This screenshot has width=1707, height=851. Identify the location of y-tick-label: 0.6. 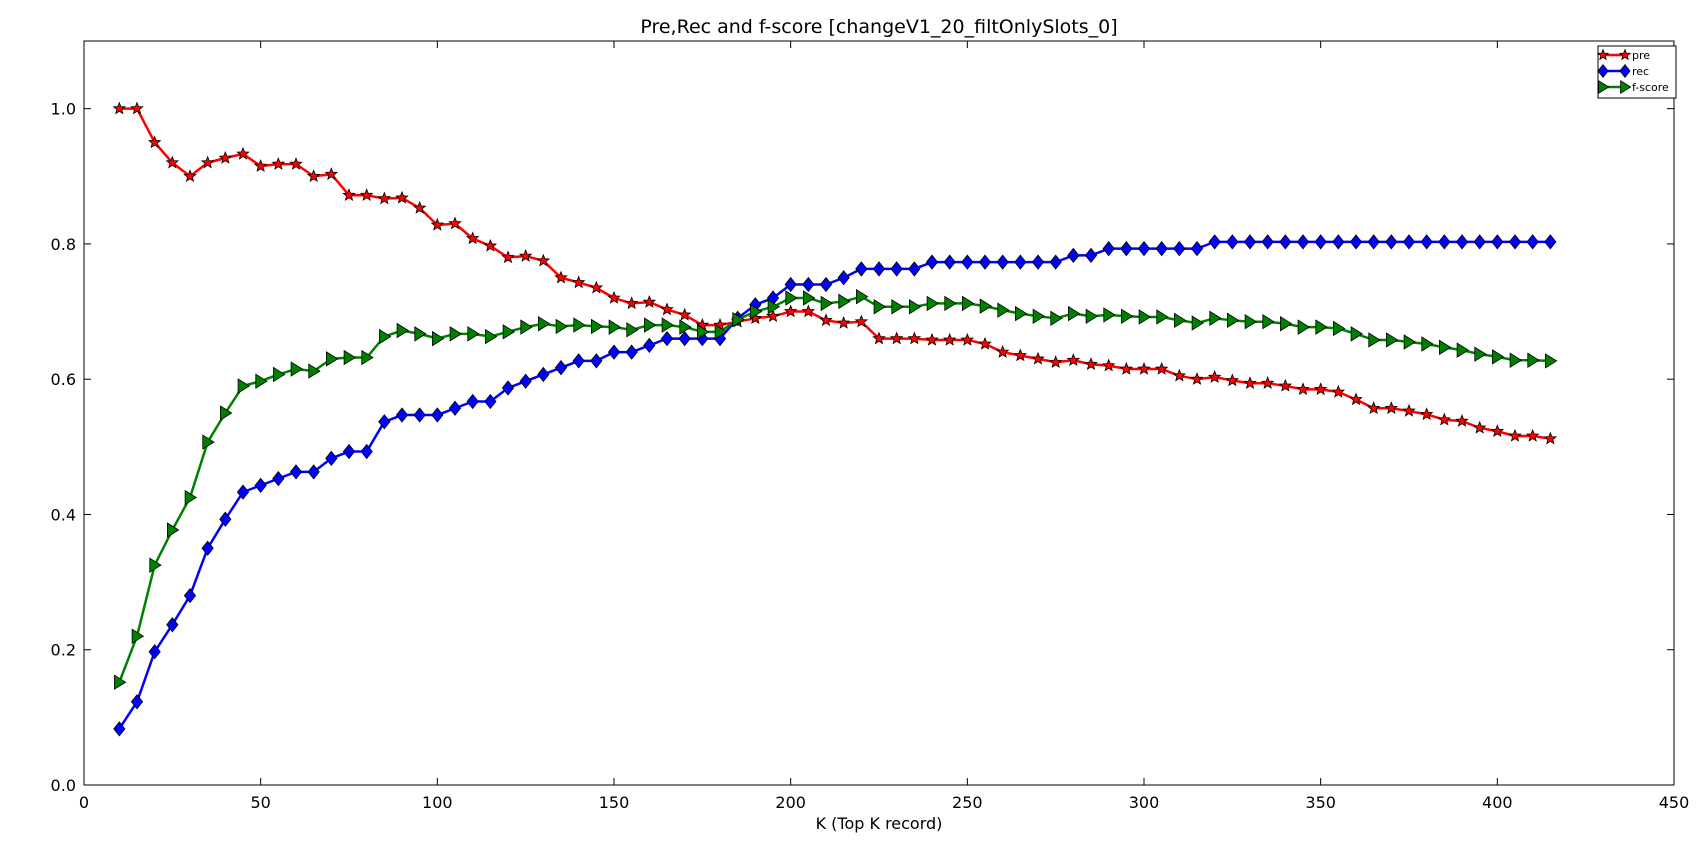
(63, 379).